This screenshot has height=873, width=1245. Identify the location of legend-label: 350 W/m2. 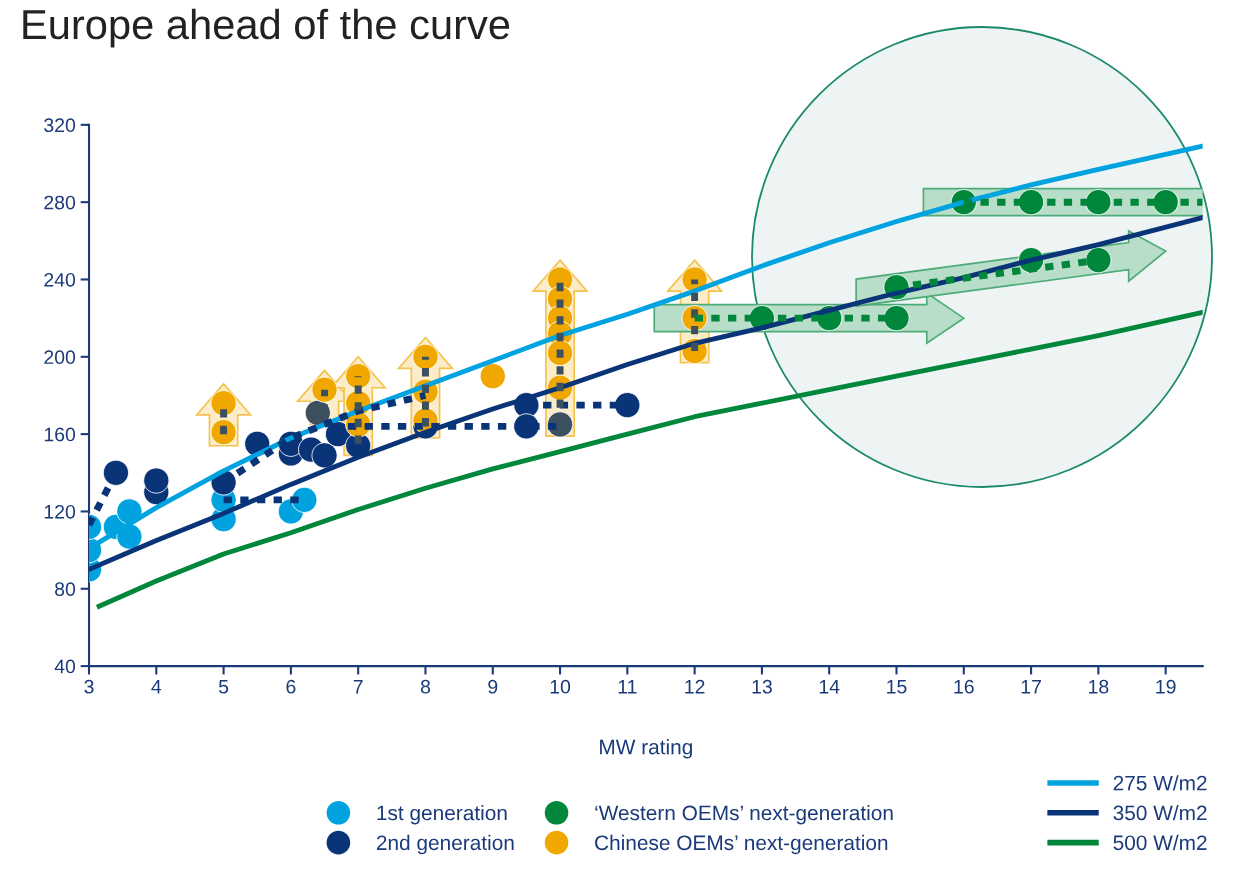
(1160, 812).